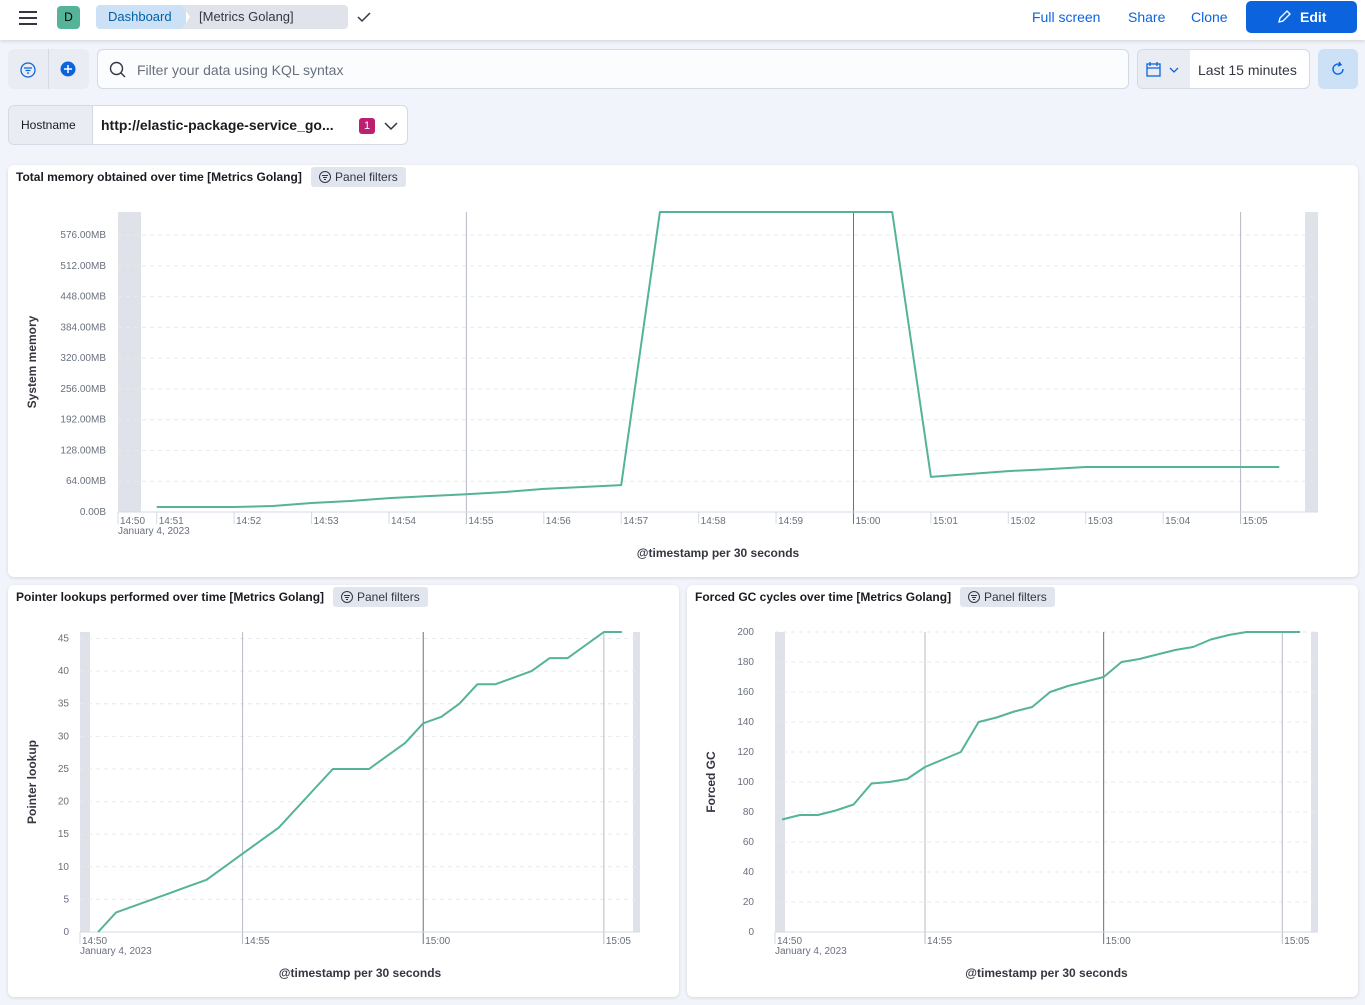 The image size is (1365, 1005). I want to click on y-tick-label: 180, so click(745, 662).